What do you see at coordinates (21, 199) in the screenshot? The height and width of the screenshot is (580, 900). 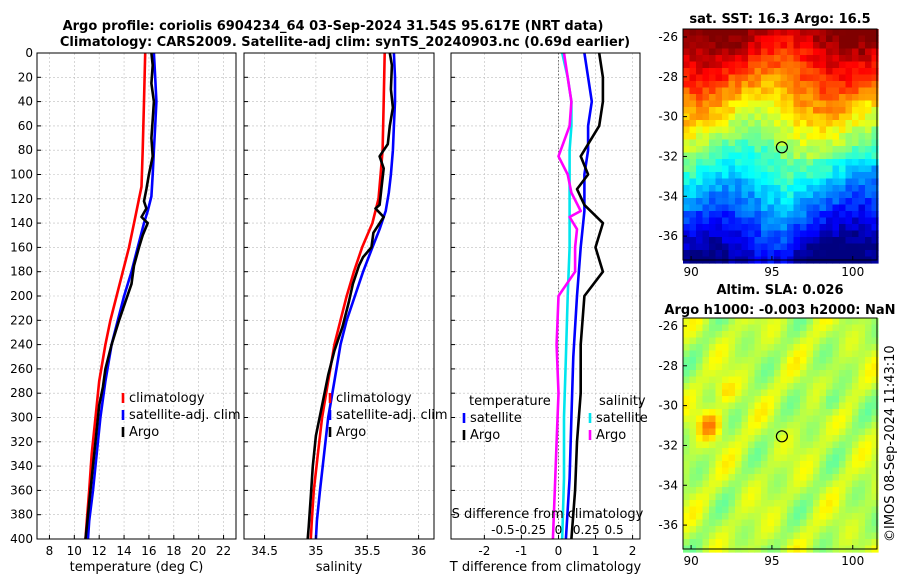 I see `y-tick-label: 120` at bounding box center [21, 199].